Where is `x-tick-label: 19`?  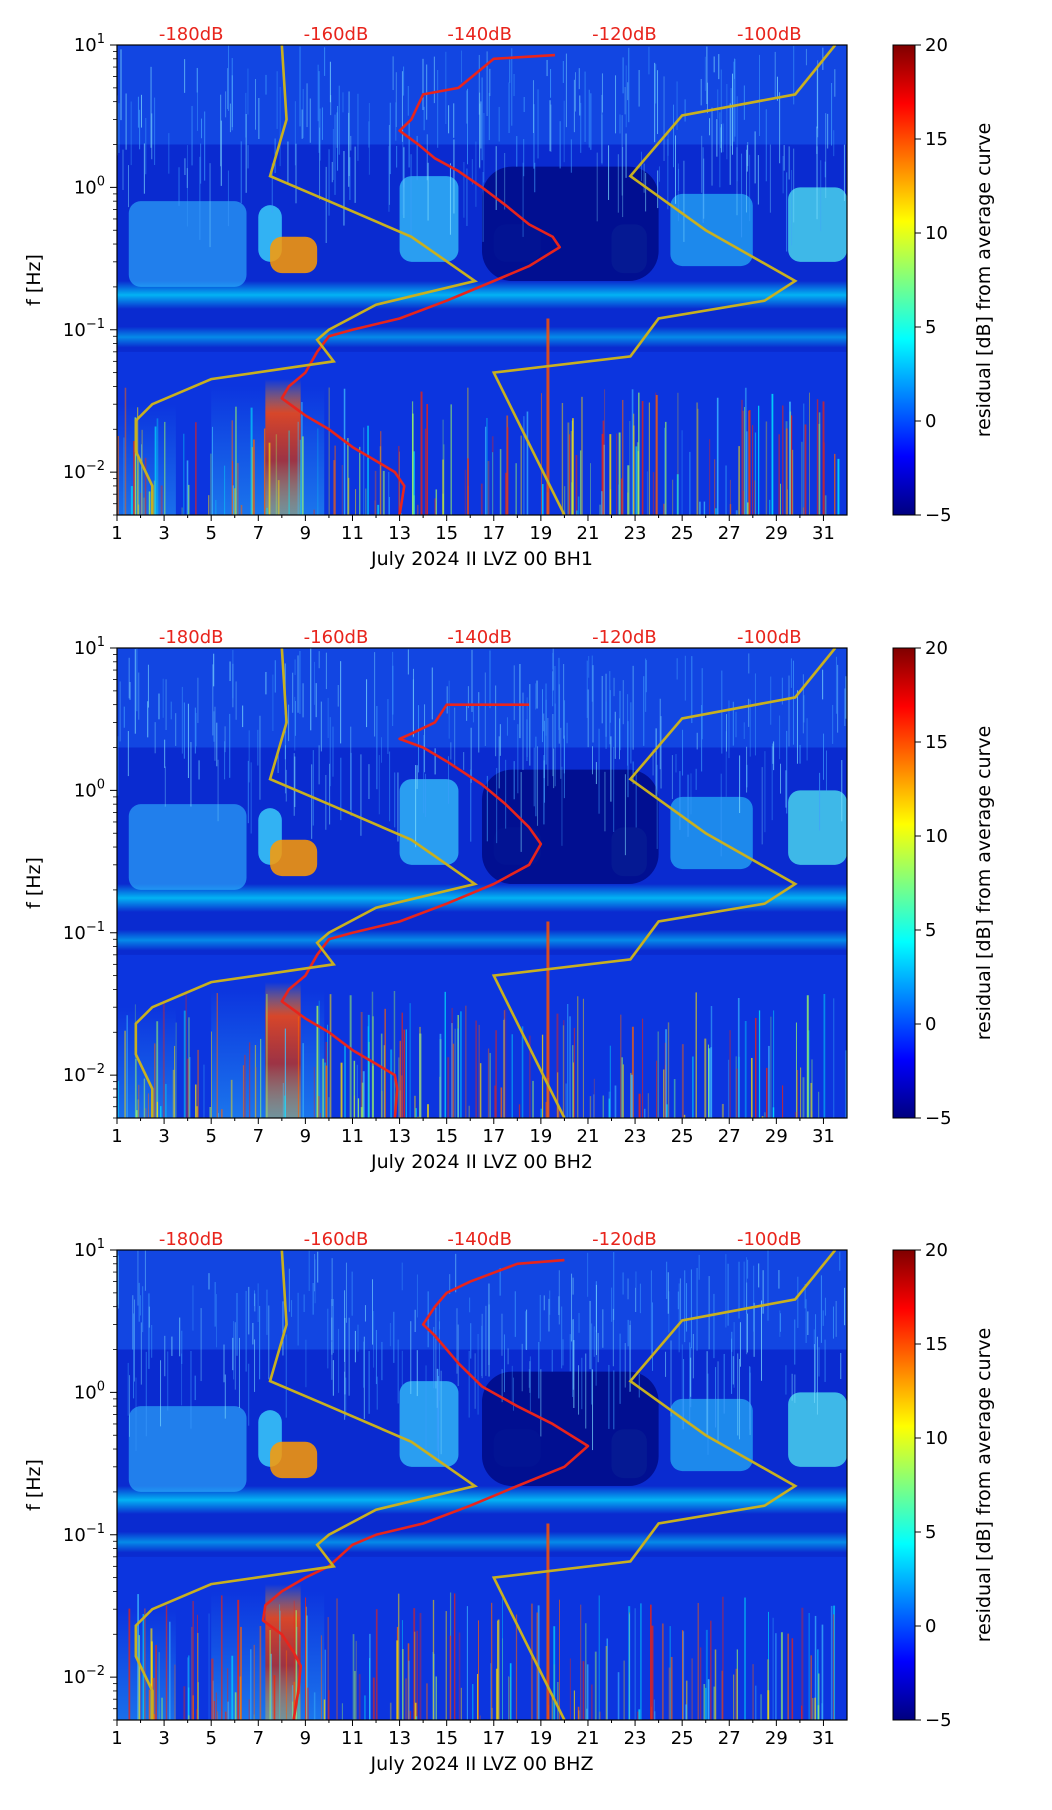
x-tick-label: 19 is located at coordinates (540, 1136).